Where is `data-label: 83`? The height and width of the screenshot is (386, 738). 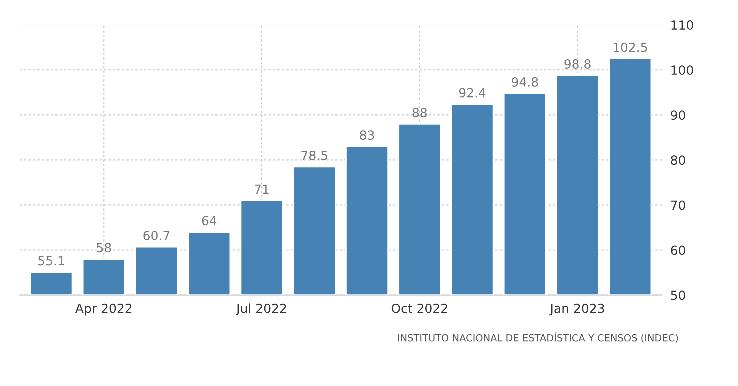 data-label: 83 is located at coordinates (367, 135).